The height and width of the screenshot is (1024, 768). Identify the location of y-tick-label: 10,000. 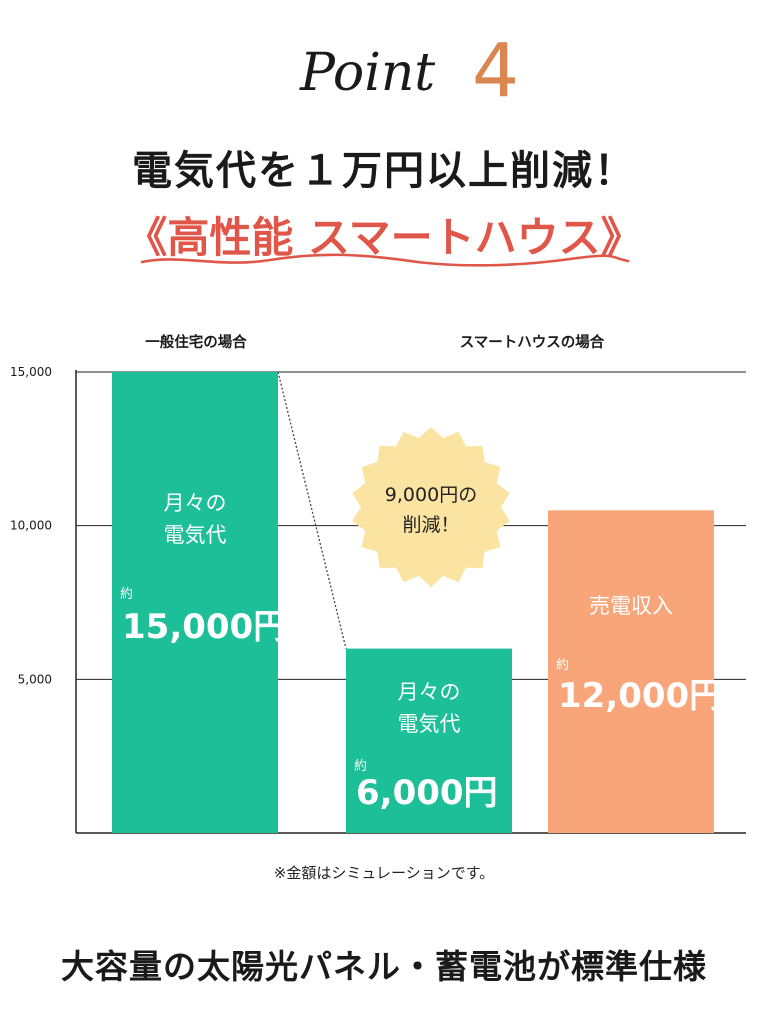
(31, 526).